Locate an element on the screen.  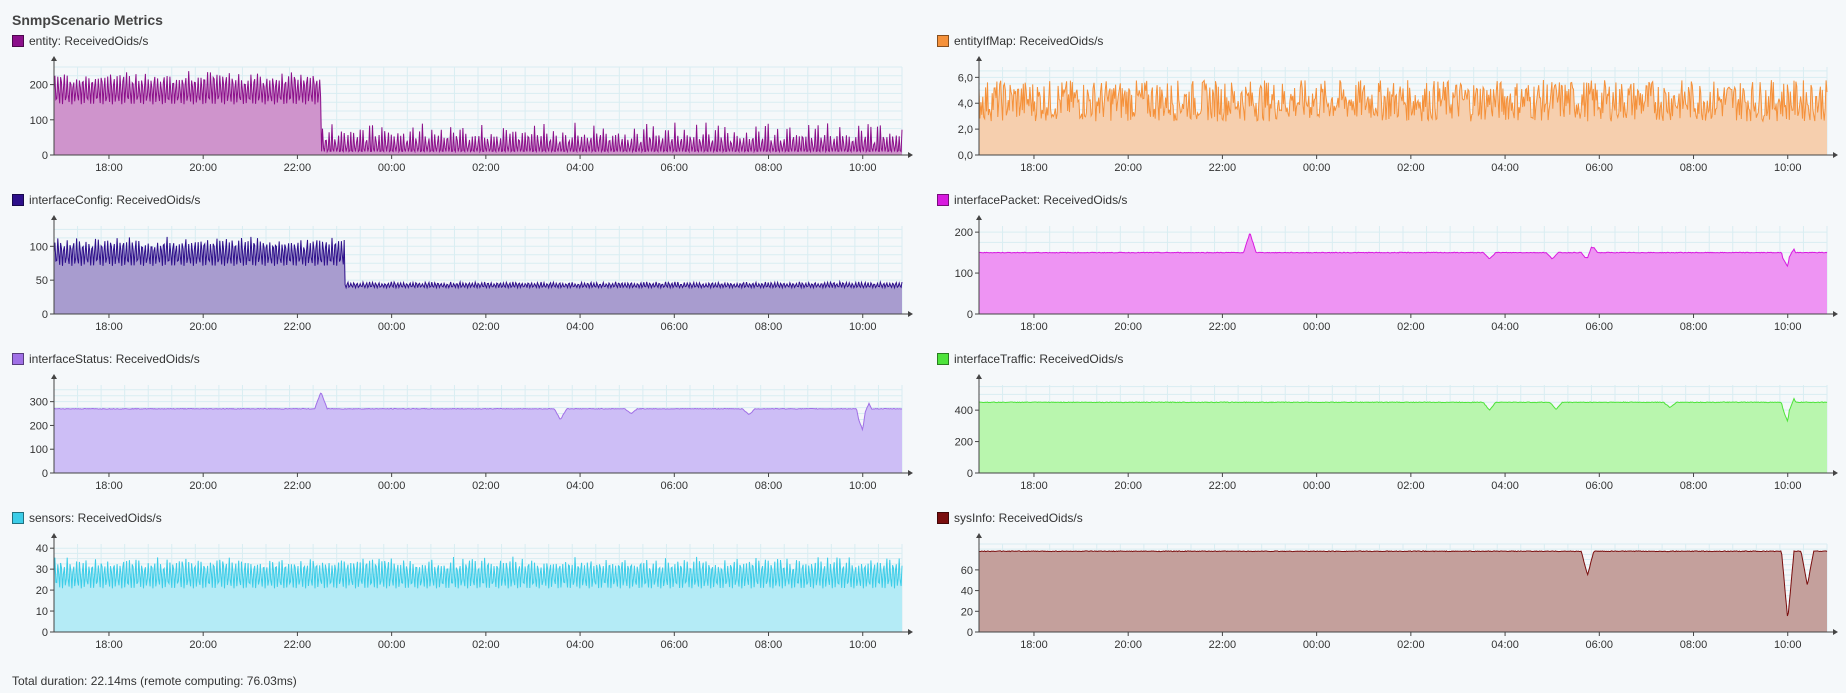
legend: interfaceConfig: ReceivedOids/s is located at coordinates (106, 200).